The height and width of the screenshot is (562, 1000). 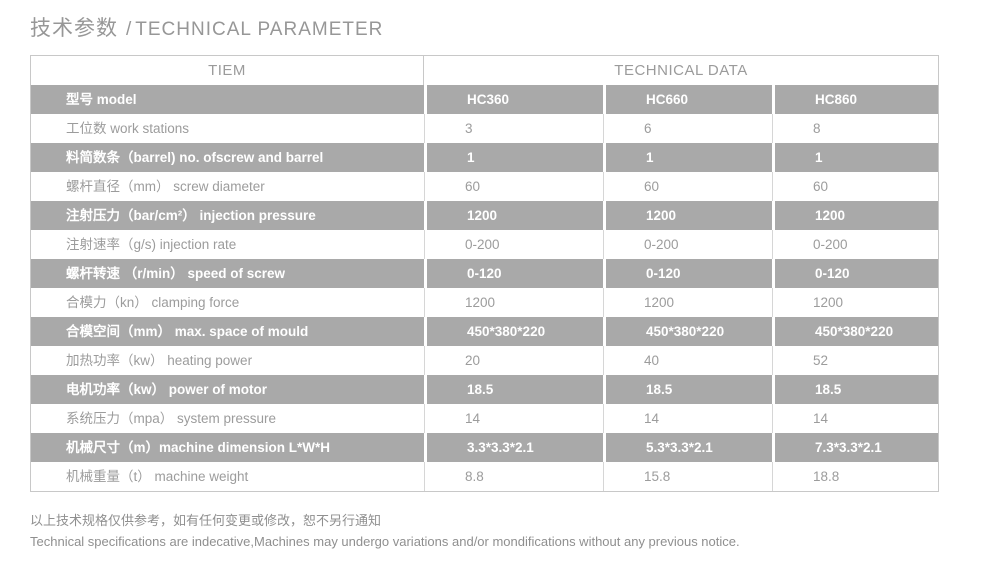 I want to click on table-row: 机械重量（t） machine weight 8.8 15.8 18.8, so click(x=484, y=476).